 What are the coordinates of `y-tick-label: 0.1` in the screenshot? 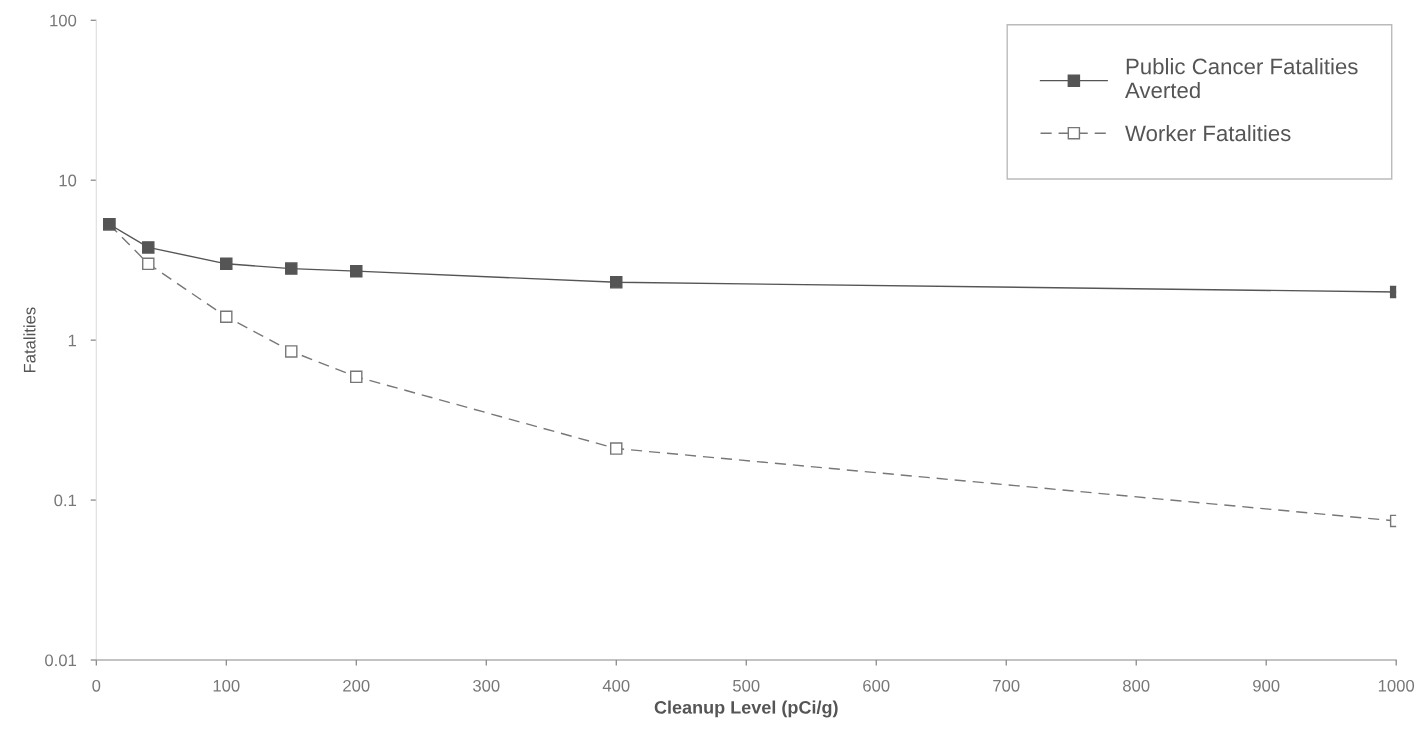 It's located at (65, 500).